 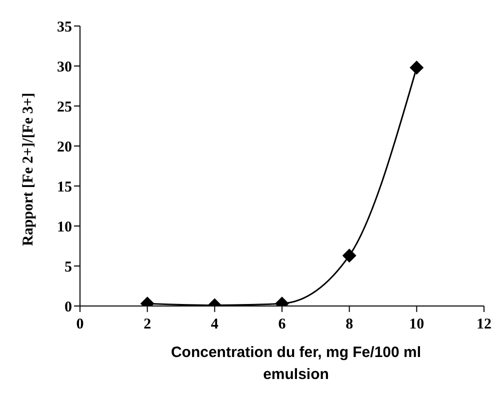 I want to click on y-tick-label: 20, so click(x=64, y=147).